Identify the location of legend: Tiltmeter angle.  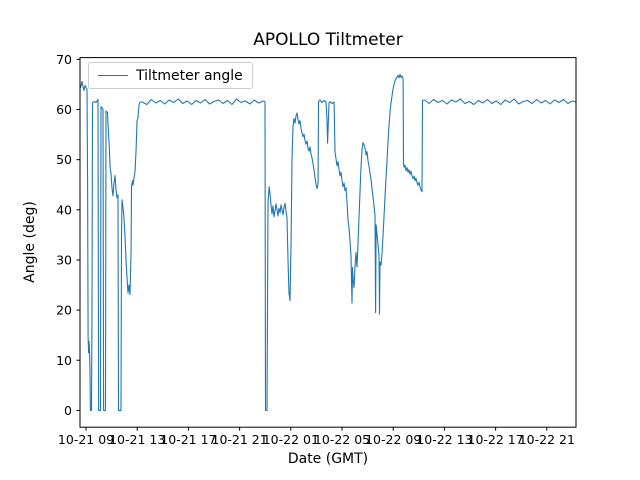
(170, 75).